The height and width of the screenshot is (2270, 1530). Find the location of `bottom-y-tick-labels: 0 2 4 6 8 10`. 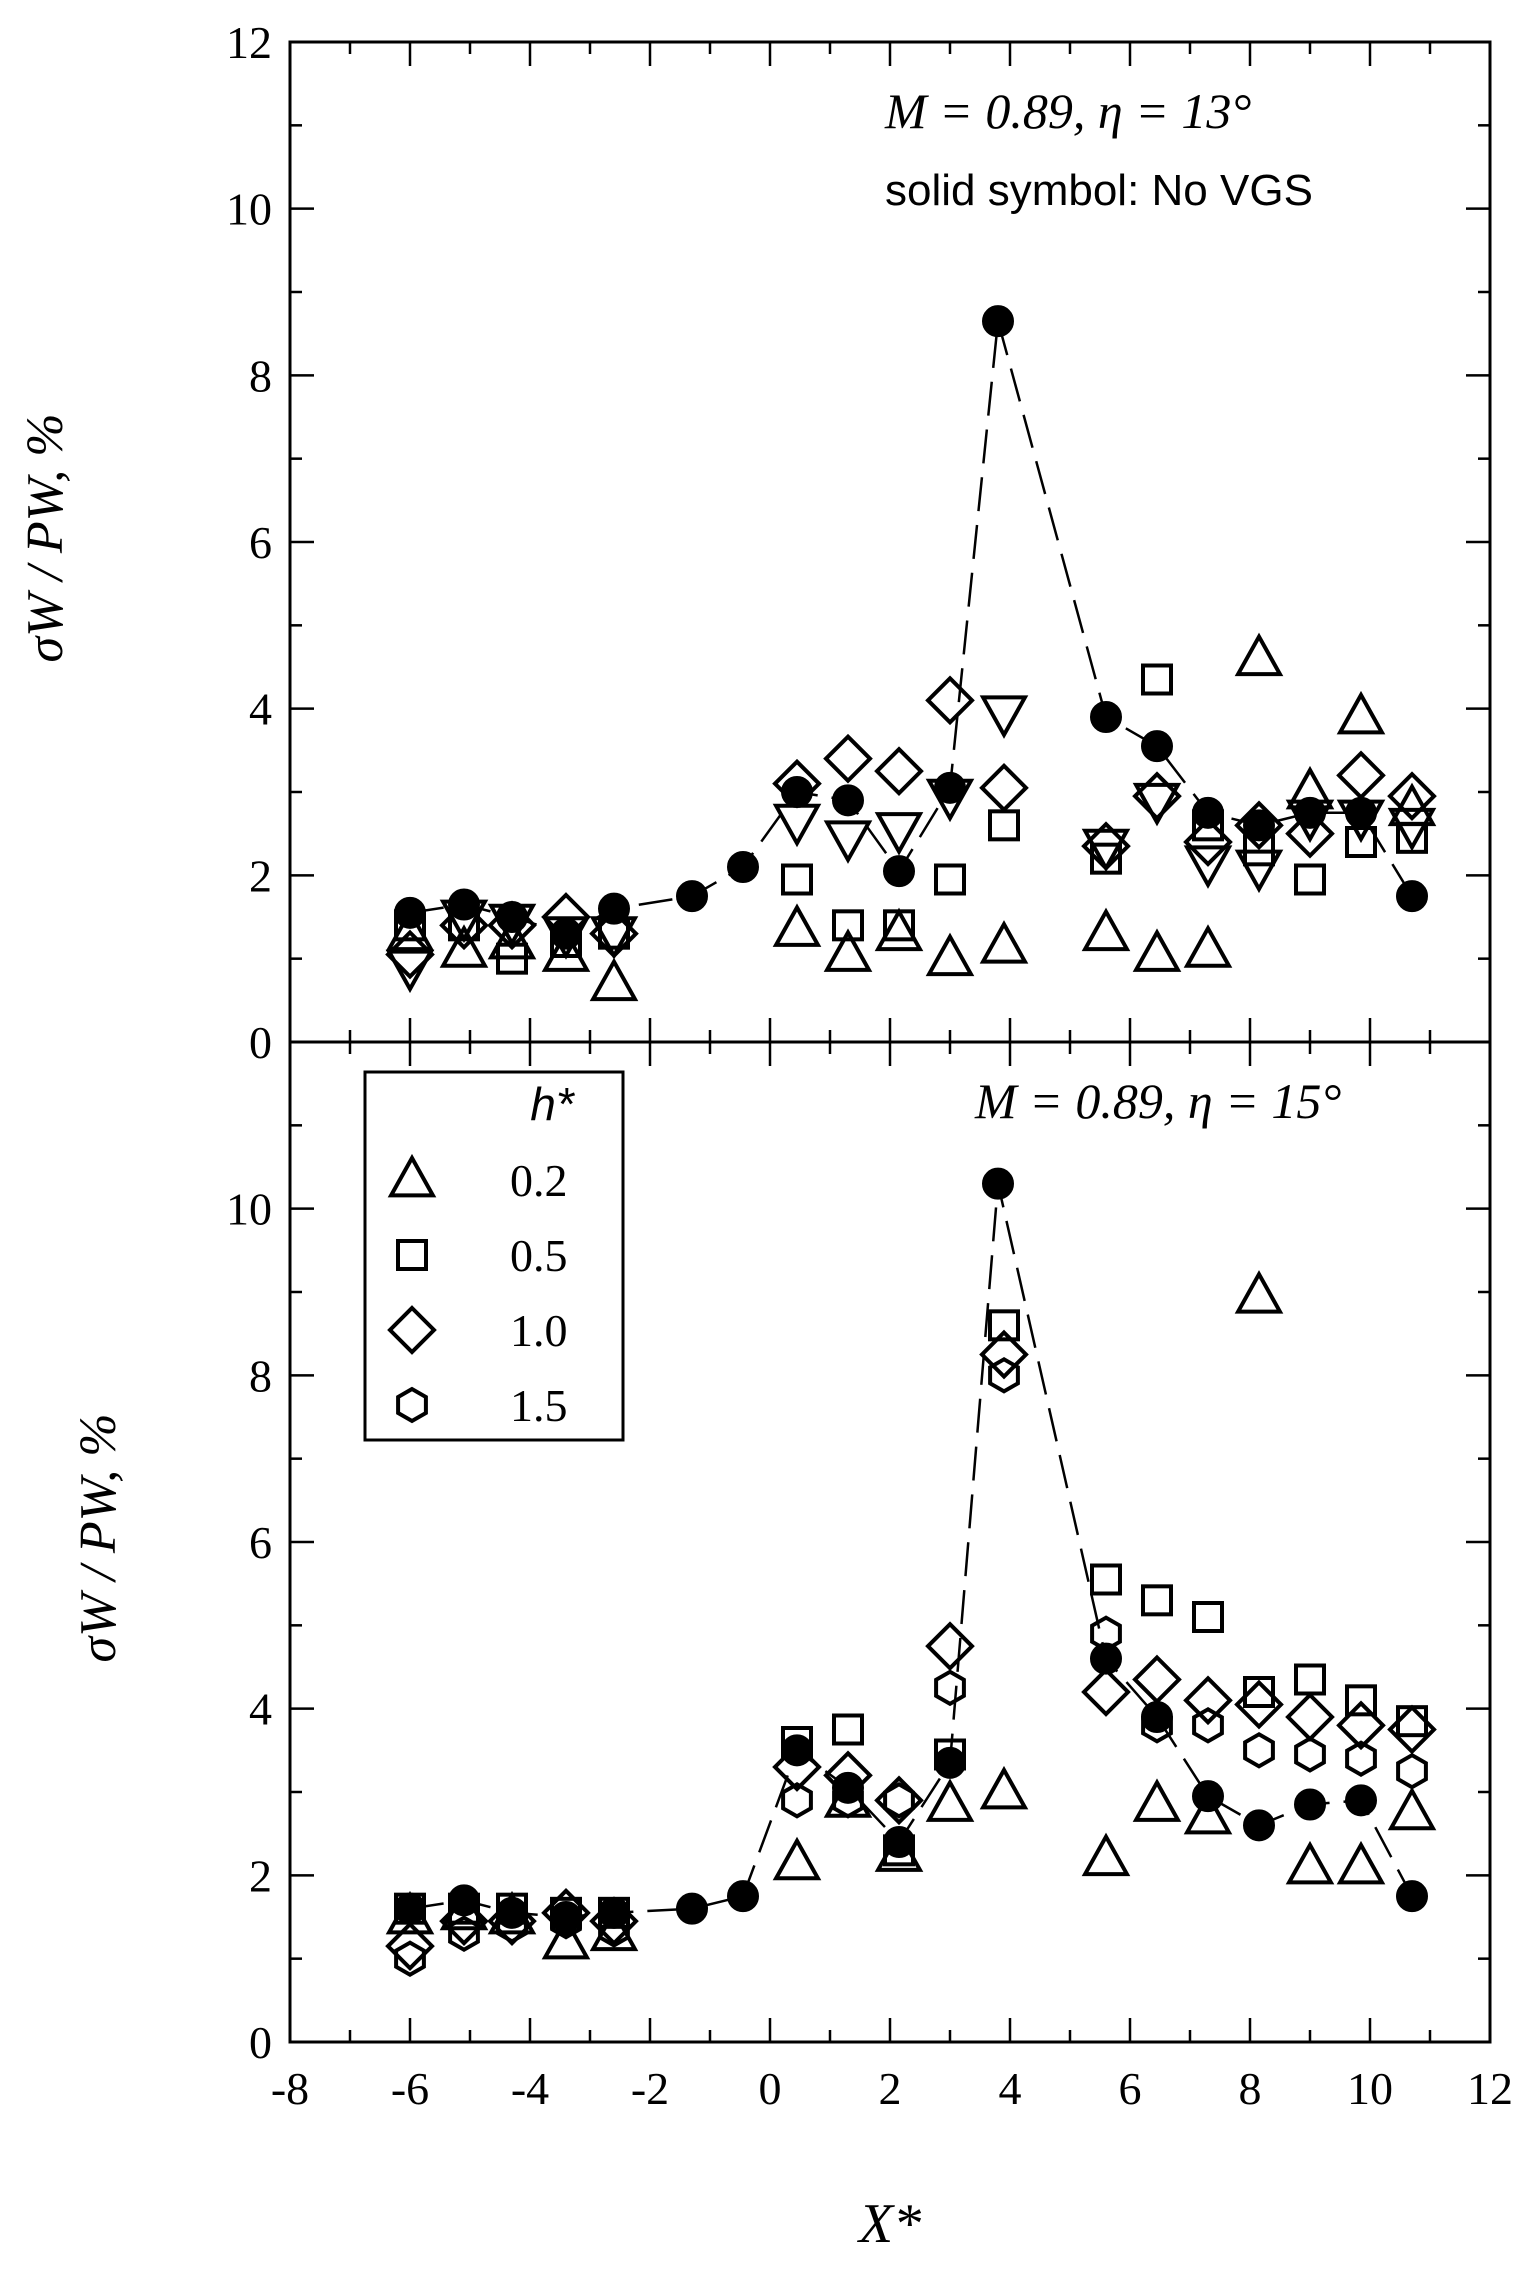

bottom-y-tick-labels: 0 2 4 6 8 10 is located at coordinates (249, 1626).